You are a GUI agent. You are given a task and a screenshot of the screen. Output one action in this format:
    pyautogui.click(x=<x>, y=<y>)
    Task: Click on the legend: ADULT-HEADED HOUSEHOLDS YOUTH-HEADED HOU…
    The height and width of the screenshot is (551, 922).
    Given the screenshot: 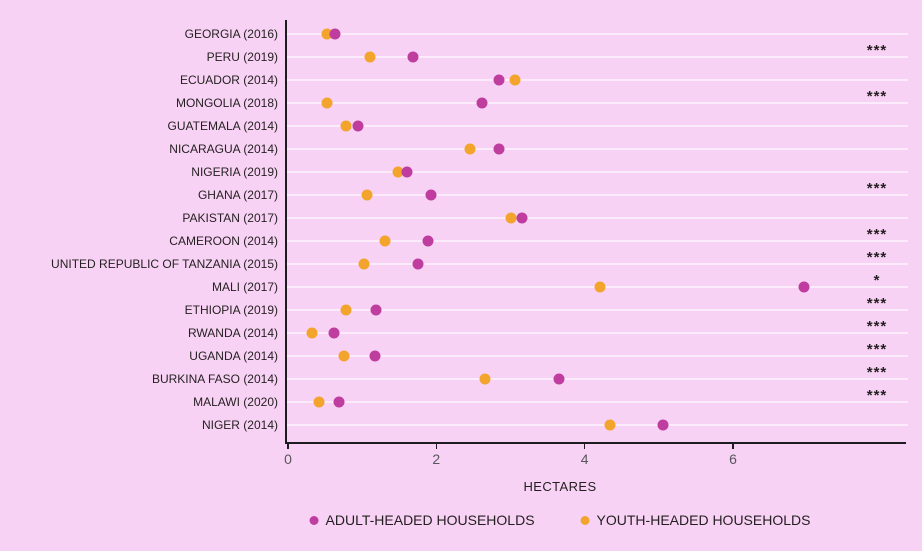 What is the action you would take?
    pyautogui.click(x=560, y=520)
    